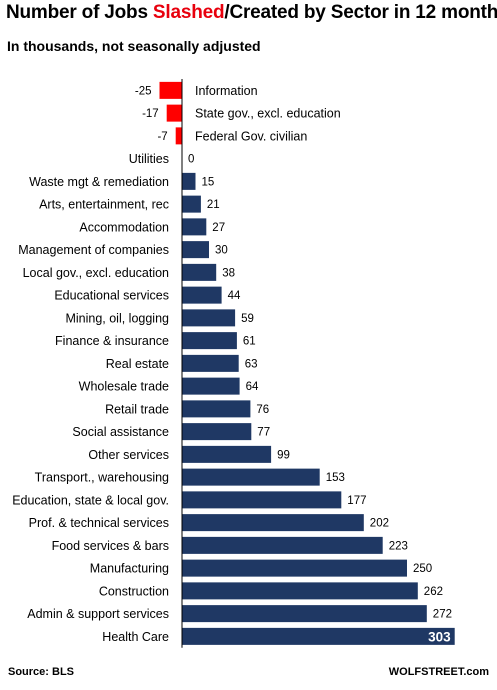 This screenshot has height=690, width=497. Describe the element at coordinates (128, 455) in the screenshot. I see `category-label-16: Other services` at that location.